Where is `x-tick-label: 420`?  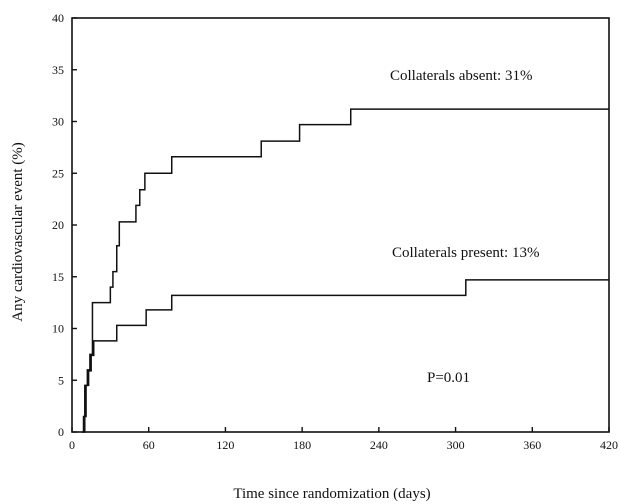 x-tick-label: 420 is located at coordinates (609, 445).